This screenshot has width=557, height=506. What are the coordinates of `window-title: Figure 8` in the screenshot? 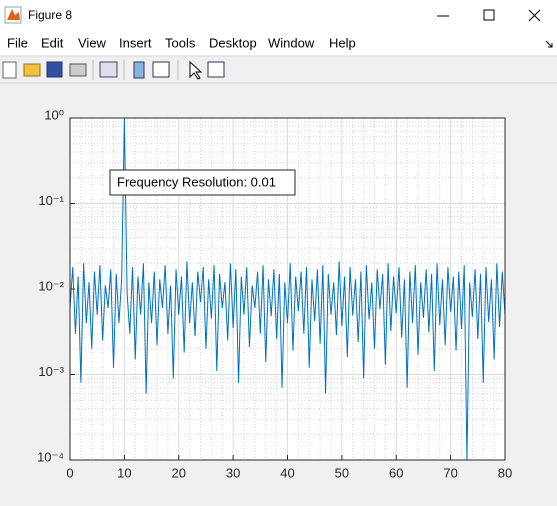 It's located at (50, 15).